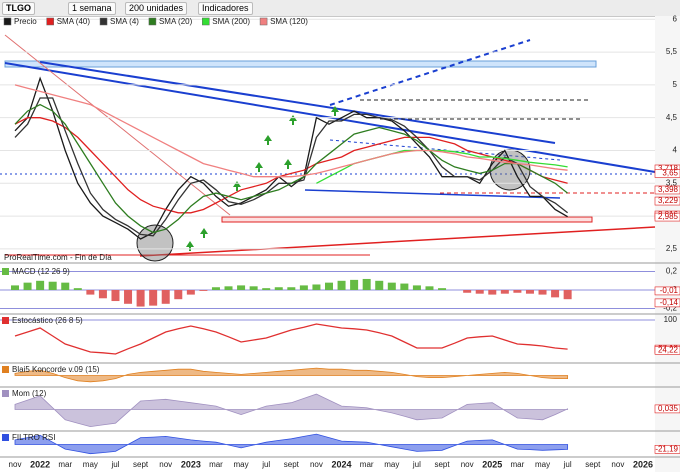  Describe the element at coordinates (668, 168) in the screenshot. I see `price-marker-label: 3,718` at that location.